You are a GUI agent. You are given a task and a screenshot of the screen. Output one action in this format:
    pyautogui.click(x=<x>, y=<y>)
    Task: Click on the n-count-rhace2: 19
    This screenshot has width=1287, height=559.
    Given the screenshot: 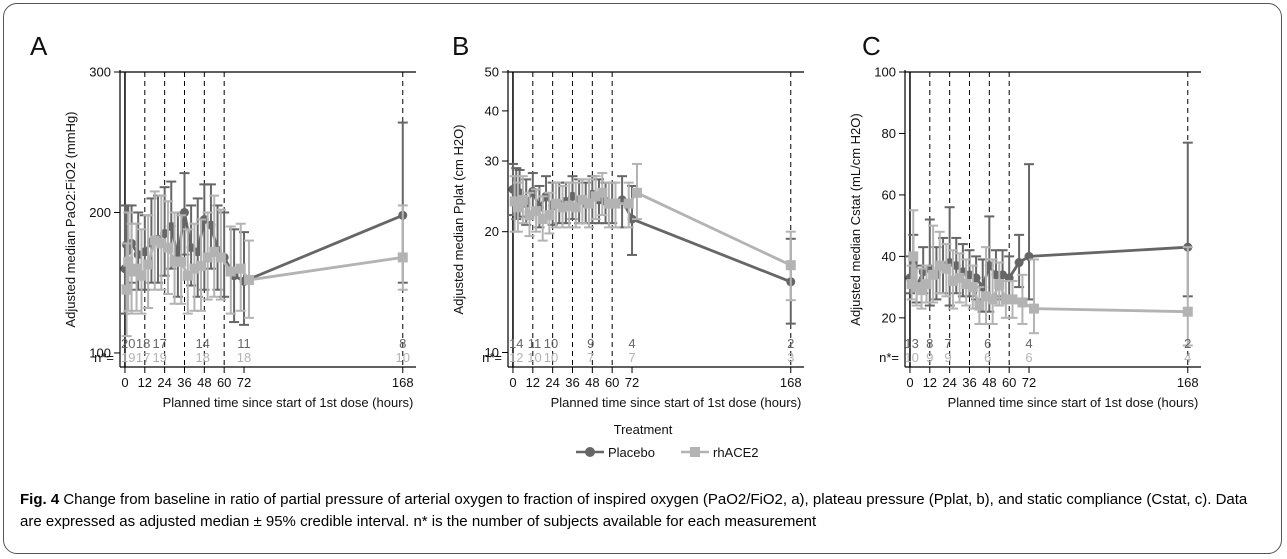 What is the action you would take?
    pyautogui.click(x=128, y=357)
    